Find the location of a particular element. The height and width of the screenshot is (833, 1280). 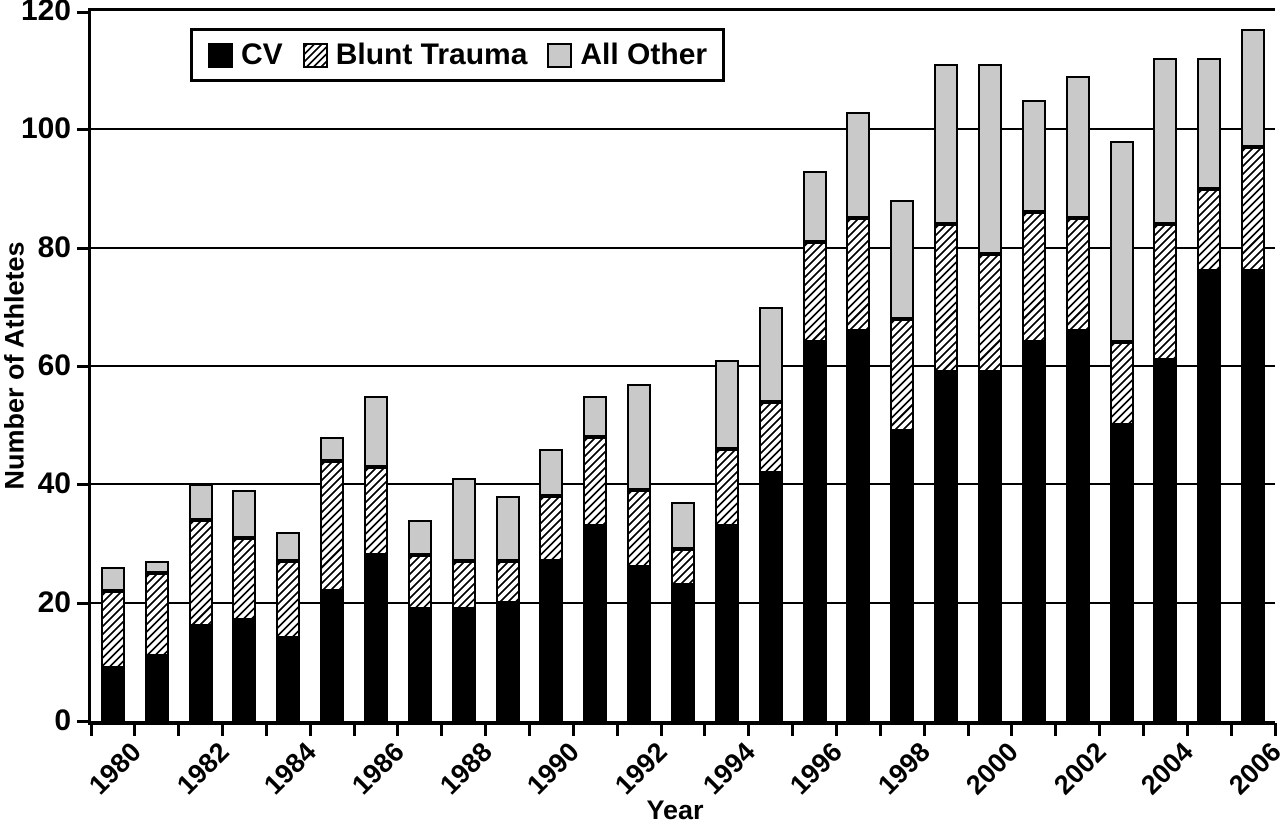

cv-legend-swatch-icon is located at coordinates (220, 55).